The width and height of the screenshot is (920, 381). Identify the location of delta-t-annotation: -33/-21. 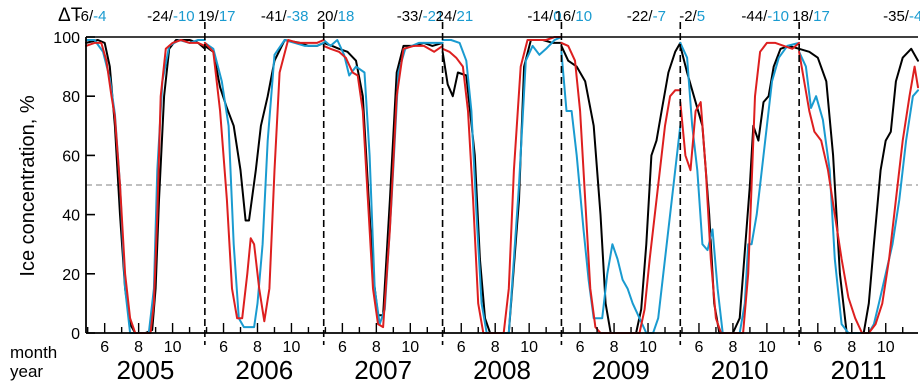
(421, 16).